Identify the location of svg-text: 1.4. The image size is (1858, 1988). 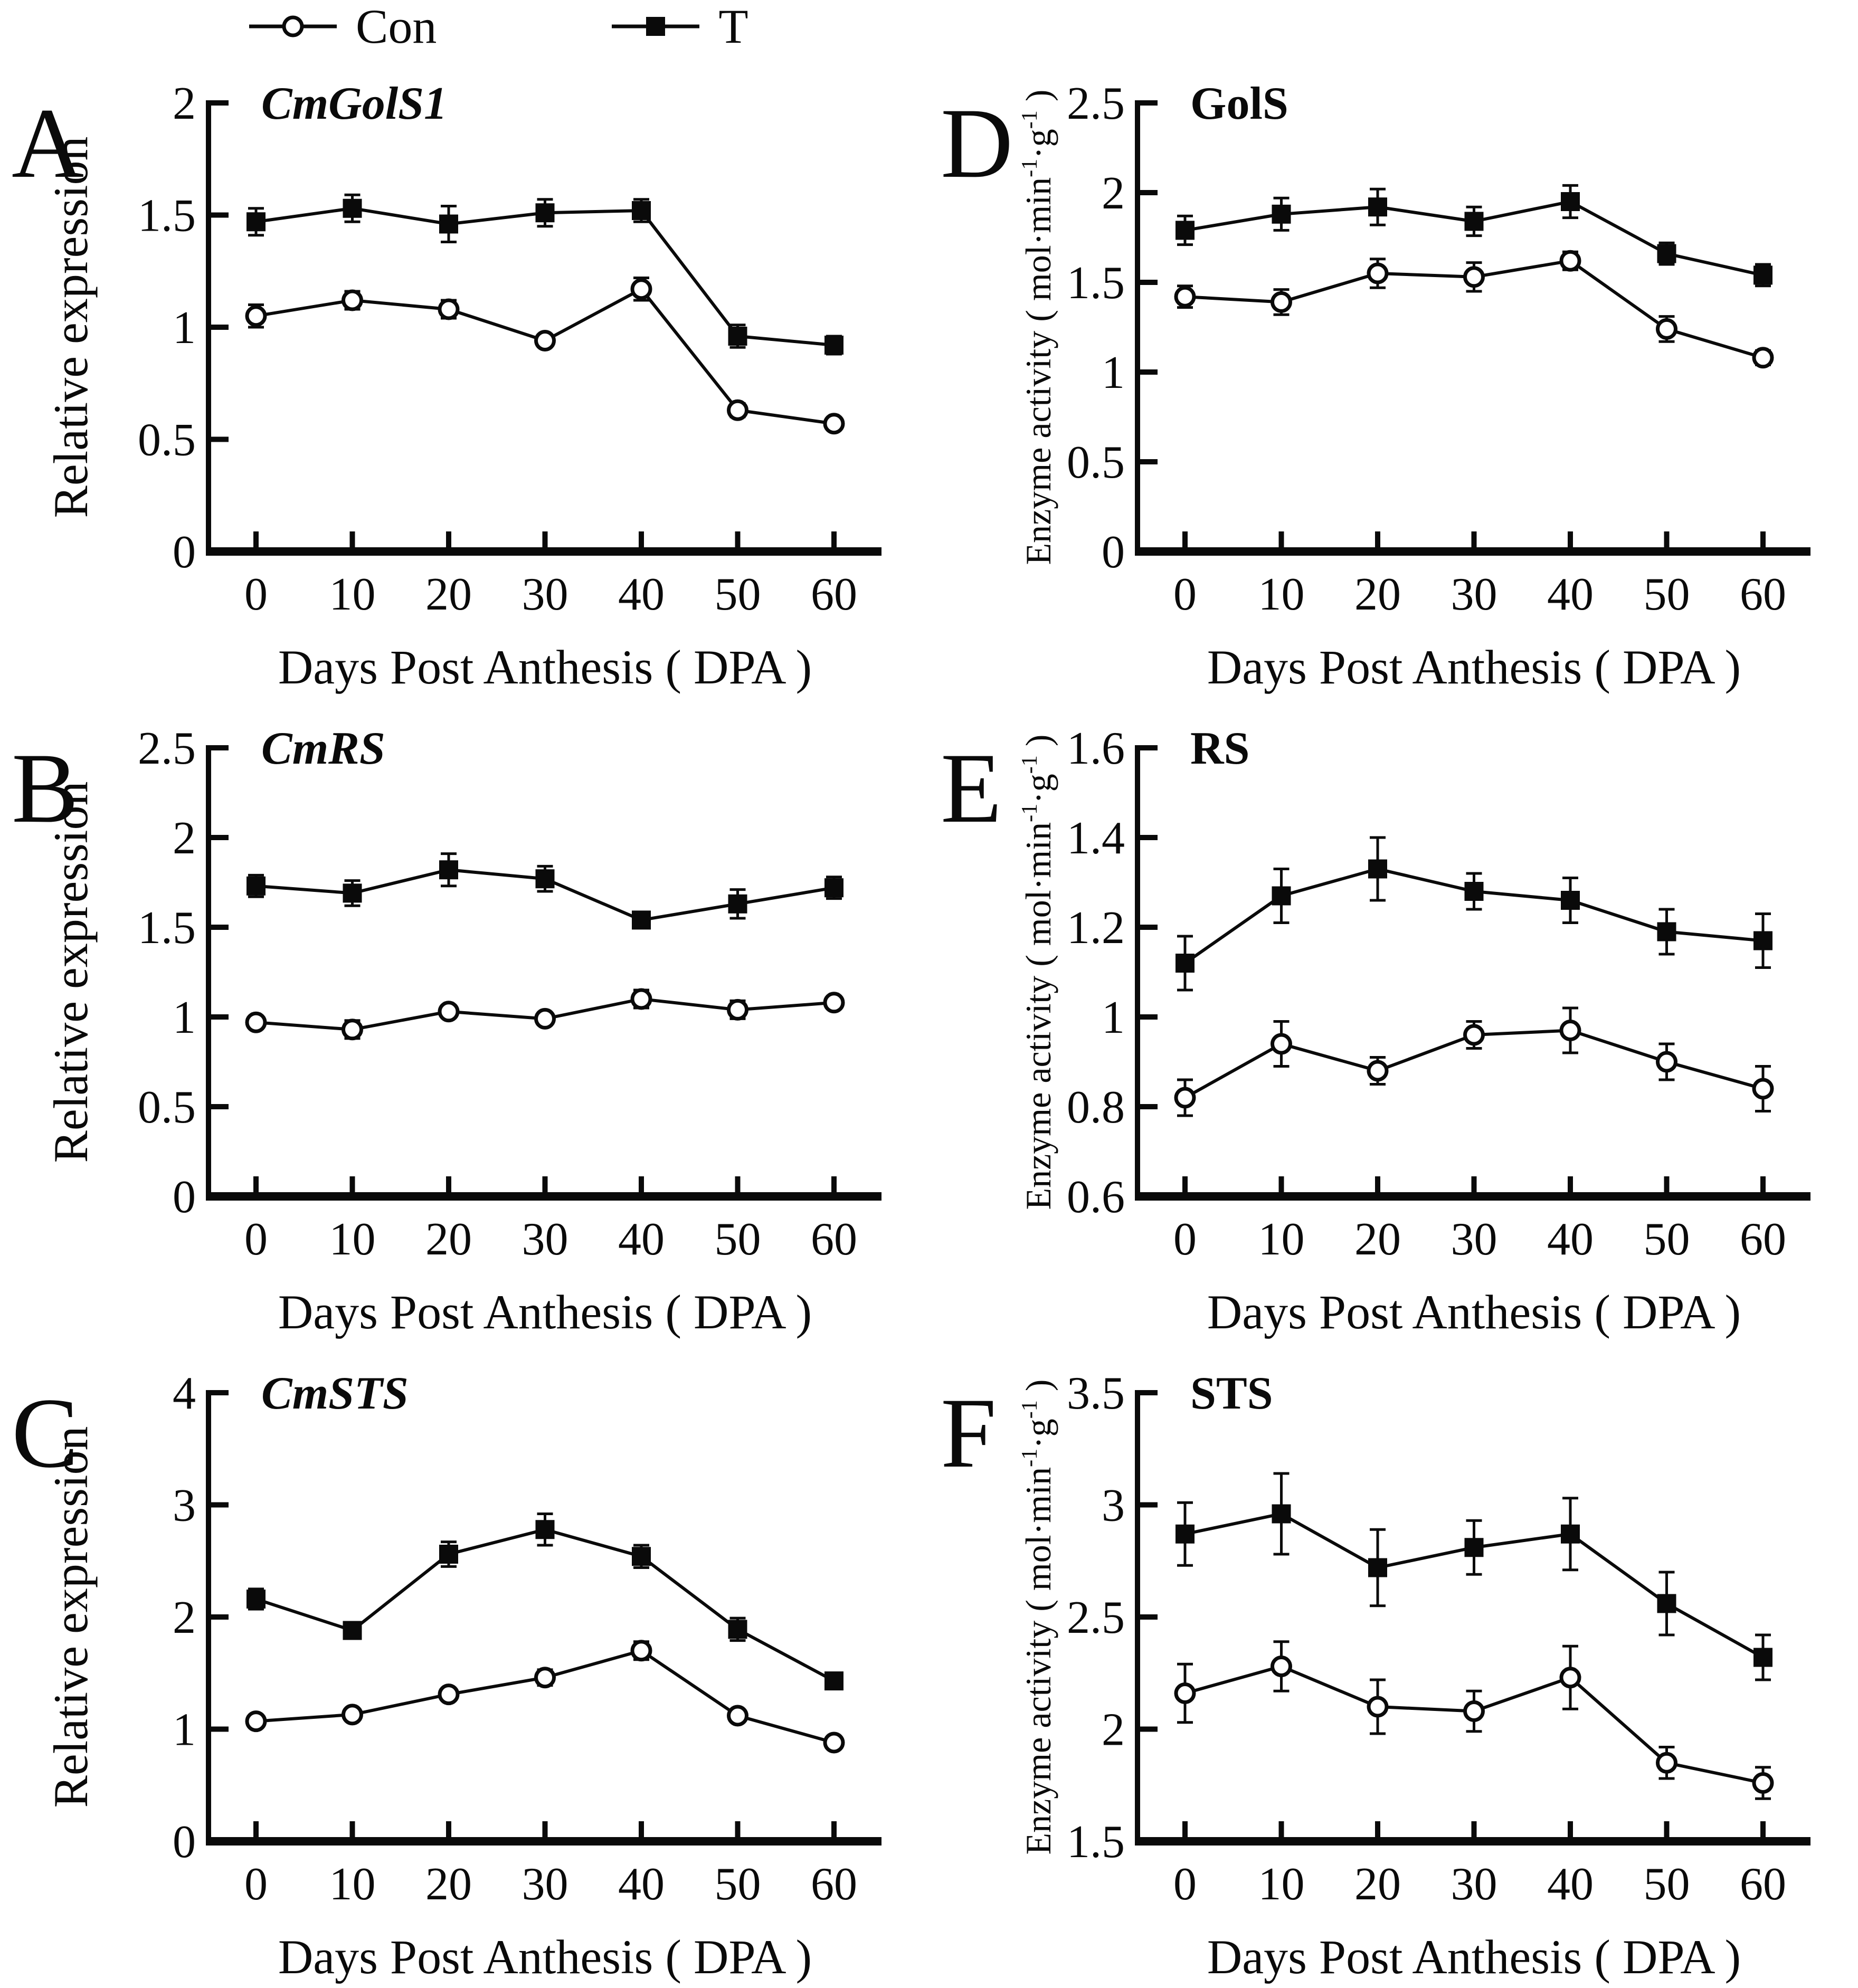
(1096, 838).